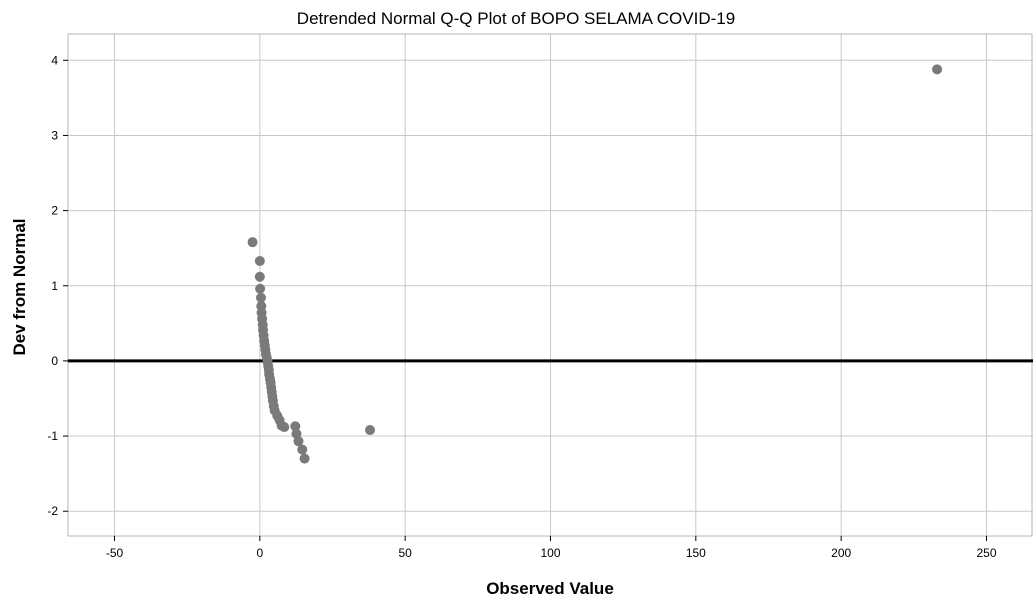 The image size is (1033, 601). Describe the element at coordinates (52, 436) in the screenshot. I see `y-tick-label: -1` at that location.